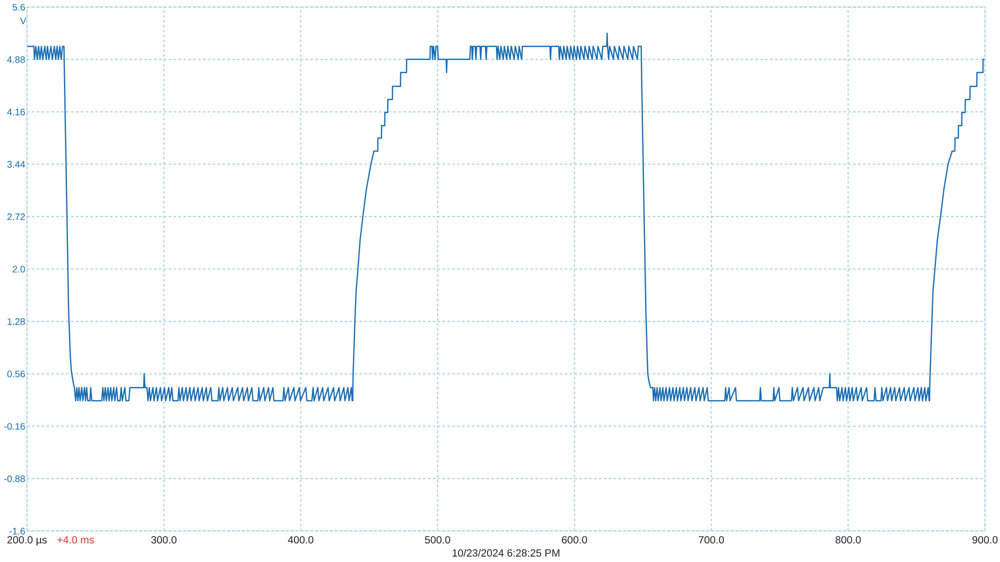 The image size is (1000, 562). I want to click on x-tick-label: 600.0, so click(575, 540).